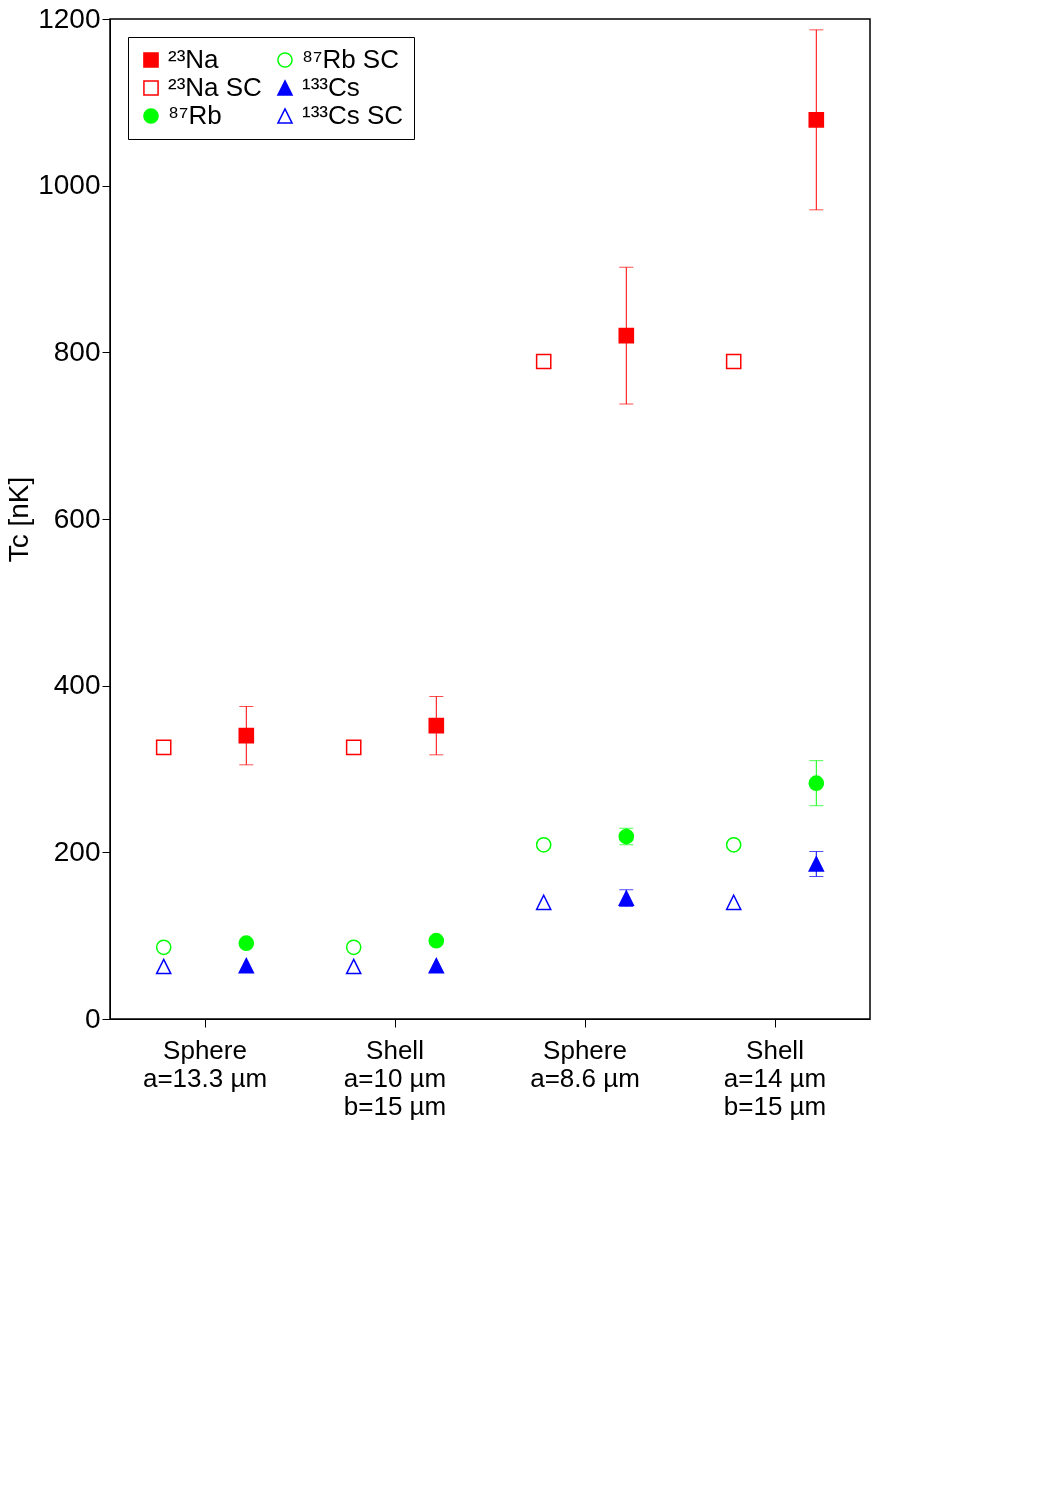  I want to click on y-tick-label: 1000, so click(69, 185).